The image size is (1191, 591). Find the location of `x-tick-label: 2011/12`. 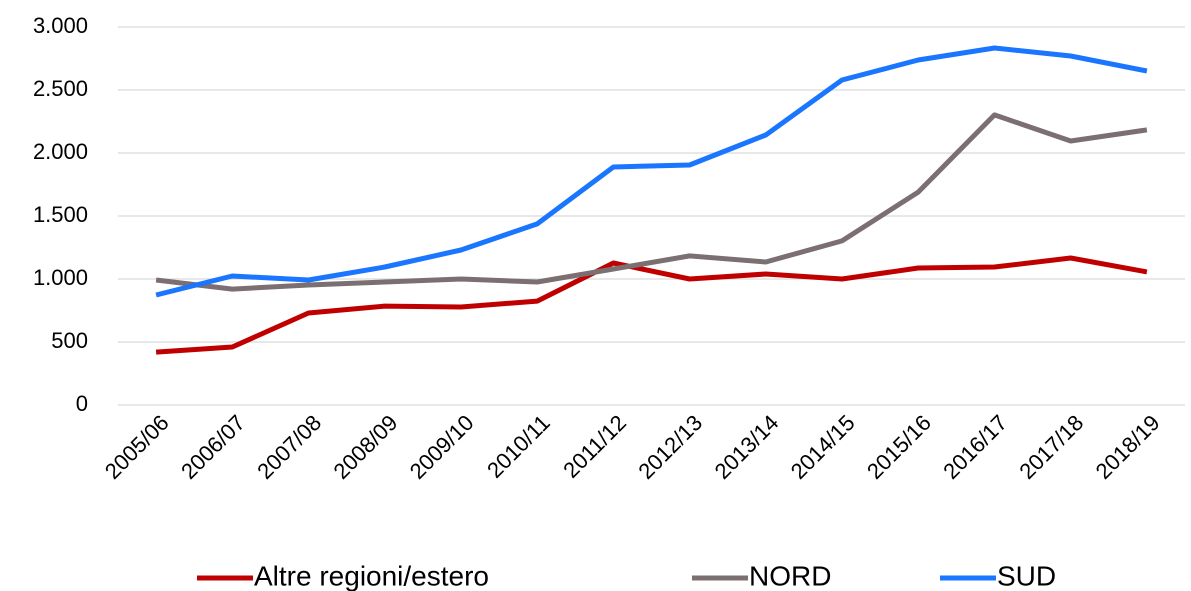

x-tick-label: 2011/12 is located at coordinates (594, 446).